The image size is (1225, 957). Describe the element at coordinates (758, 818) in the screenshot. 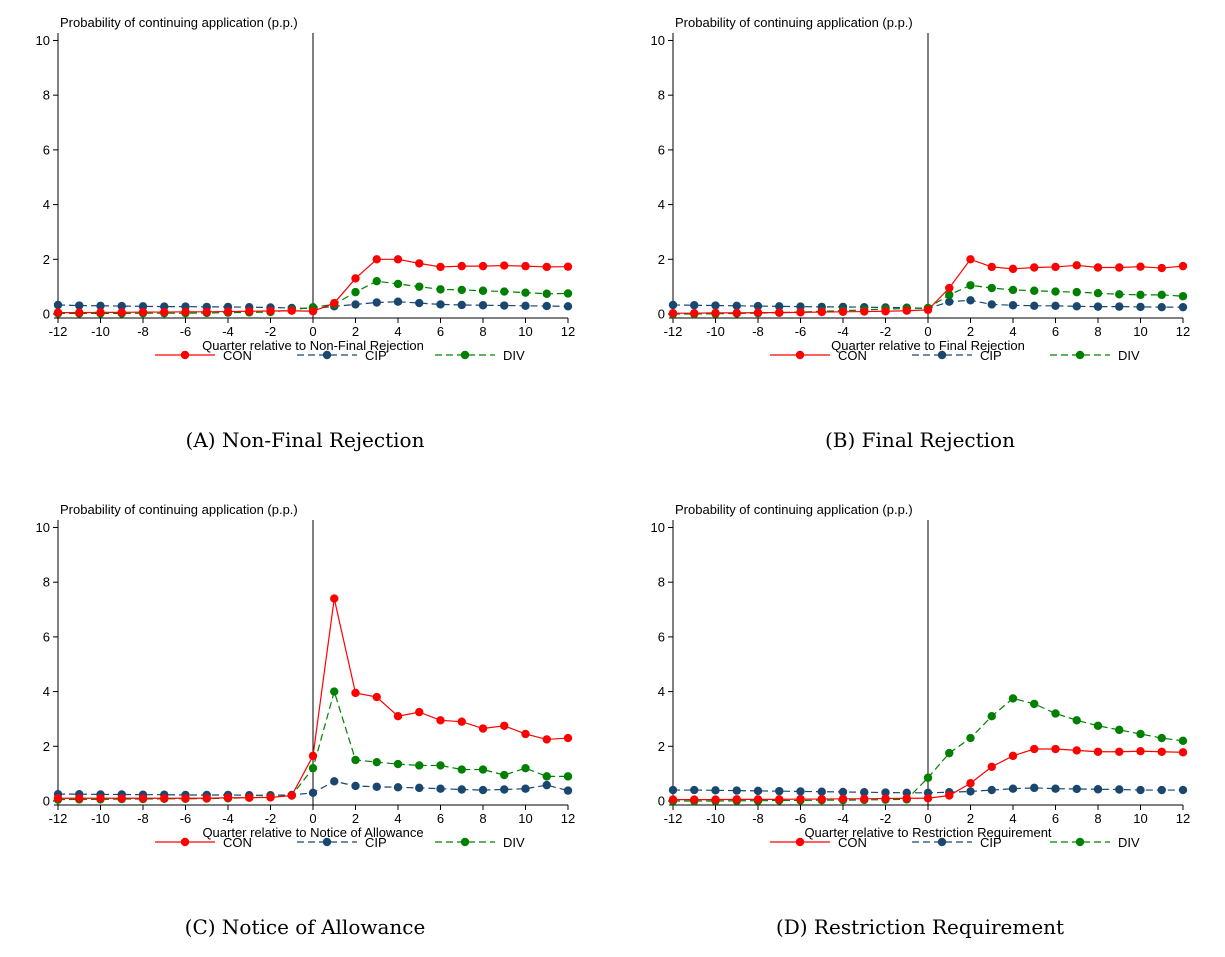

I see `x-tick-label: -8` at that location.